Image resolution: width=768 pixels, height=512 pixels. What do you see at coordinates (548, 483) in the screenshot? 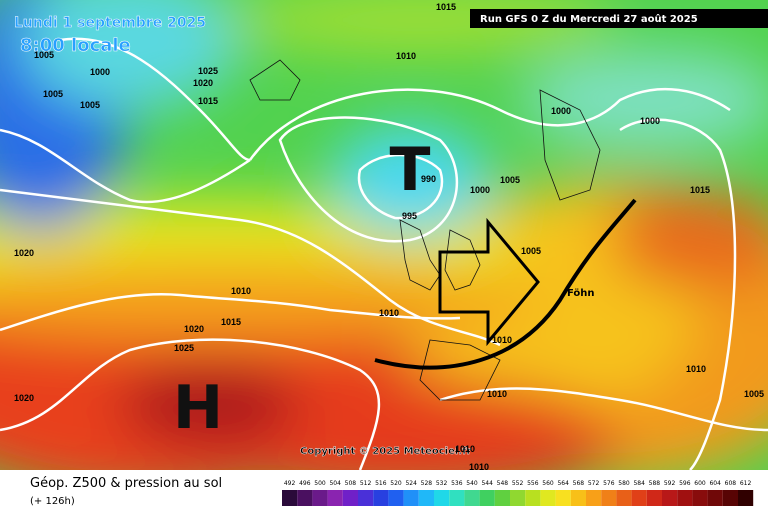
I see `scale-label: 560` at bounding box center [548, 483].